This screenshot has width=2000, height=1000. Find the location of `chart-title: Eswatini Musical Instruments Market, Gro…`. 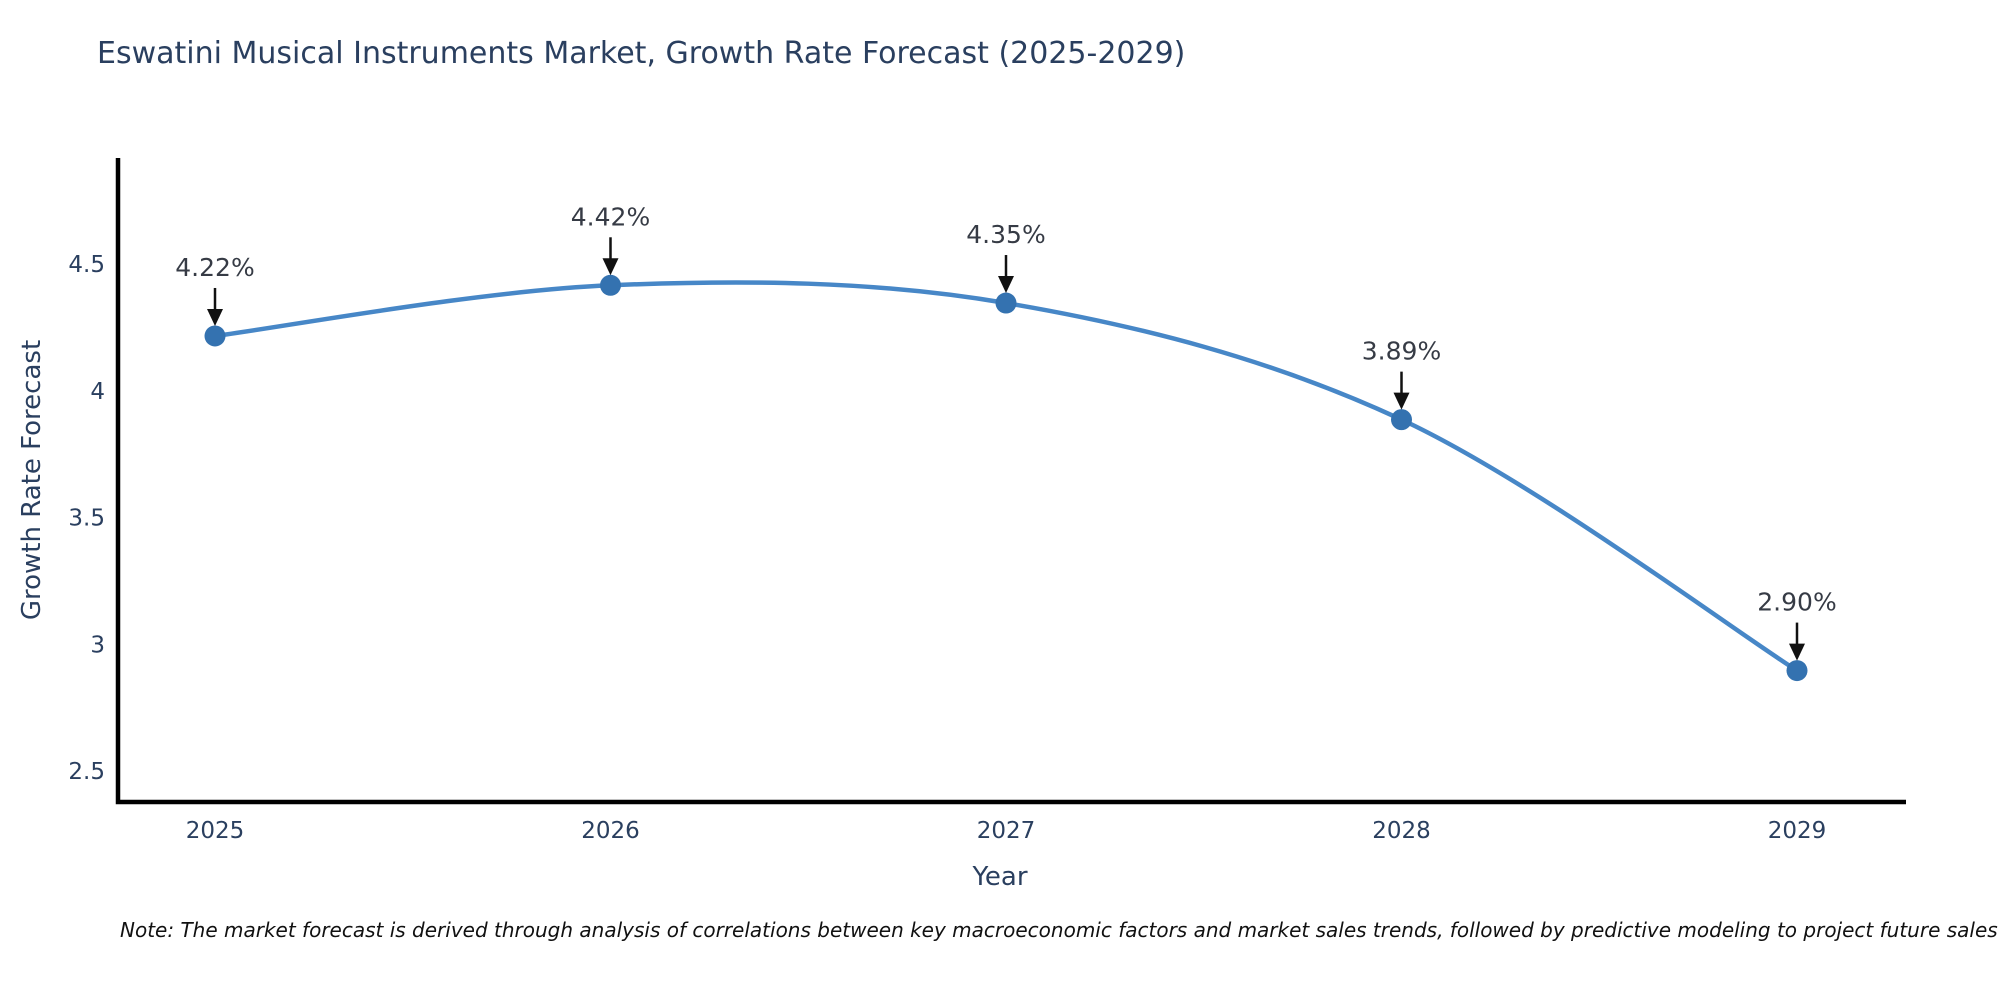

chart-title: Eswatini Musical Instruments Market, Gro… is located at coordinates (641, 53).